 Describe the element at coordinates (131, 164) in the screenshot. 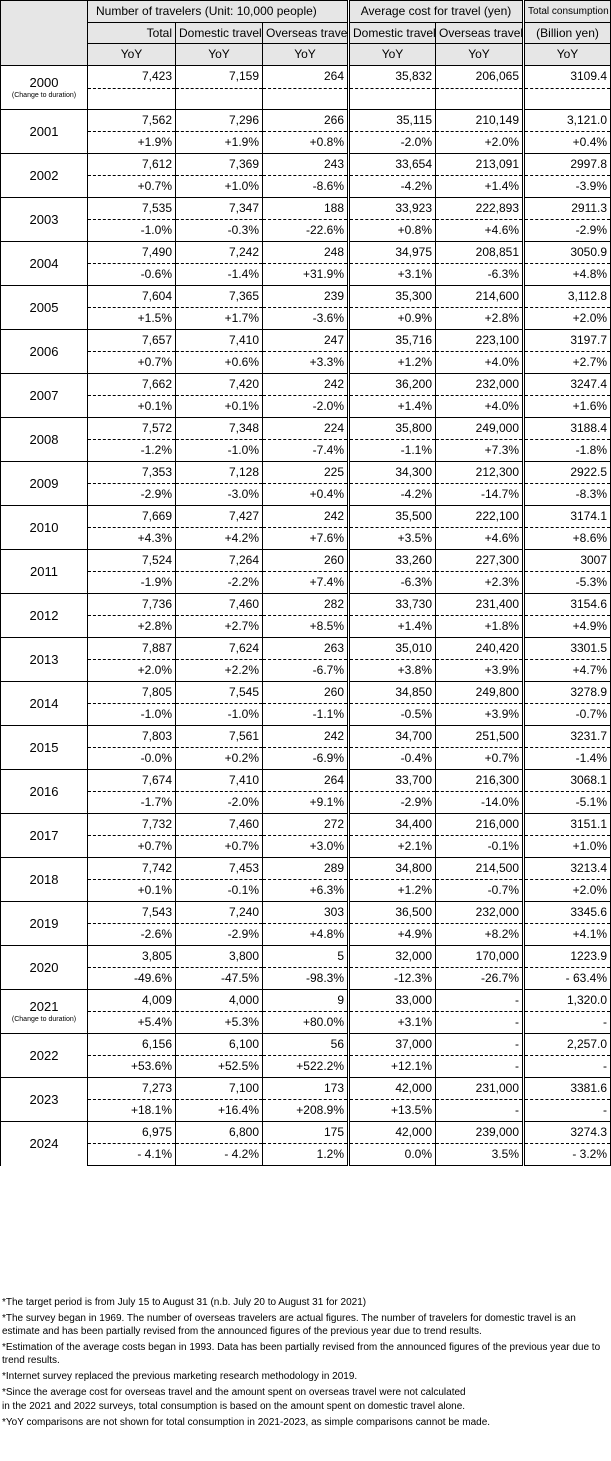

I see `total-travelers-cell: 7,612` at that location.